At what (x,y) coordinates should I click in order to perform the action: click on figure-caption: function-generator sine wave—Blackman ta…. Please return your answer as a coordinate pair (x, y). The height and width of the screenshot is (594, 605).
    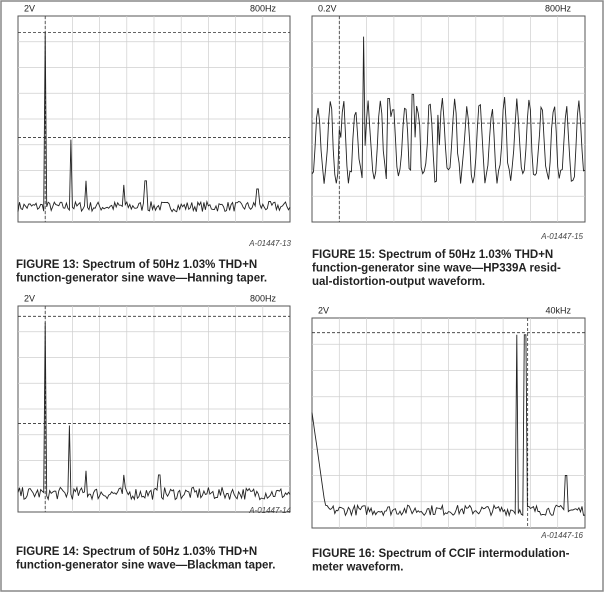
    Looking at the image, I should click on (145, 566).